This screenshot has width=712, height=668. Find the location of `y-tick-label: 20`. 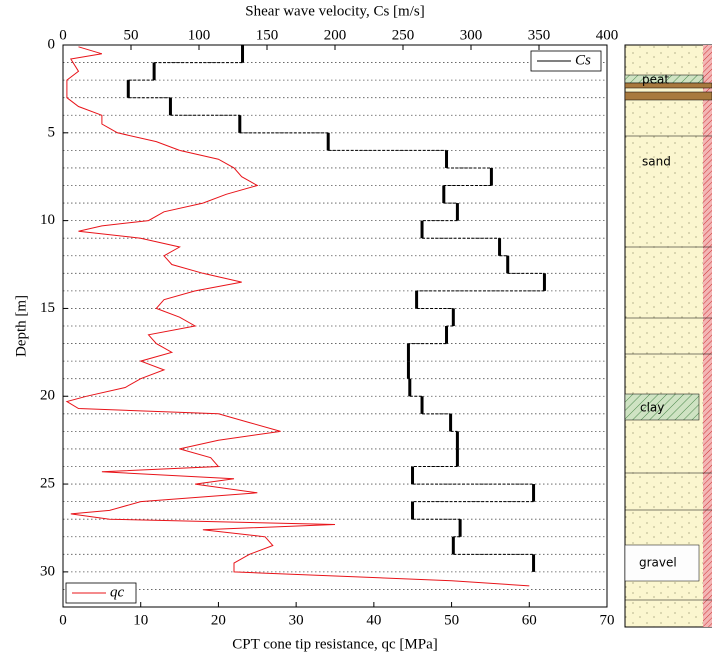

y-tick-label: 20 is located at coordinates (47, 396).